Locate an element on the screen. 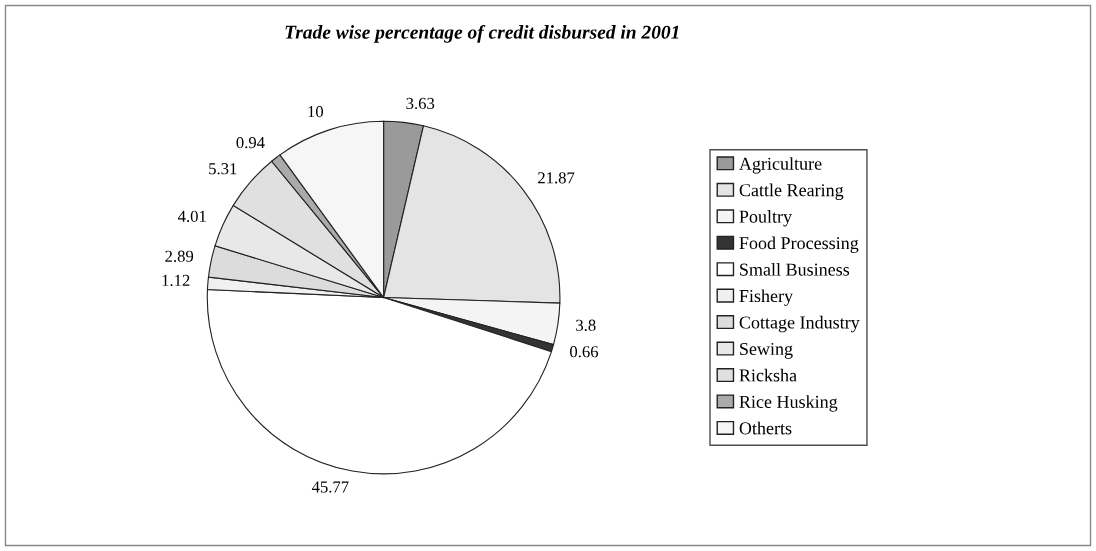 This screenshot has width=1096, height=551. legend-label: Food Processing is located at coordinates (799, 244).